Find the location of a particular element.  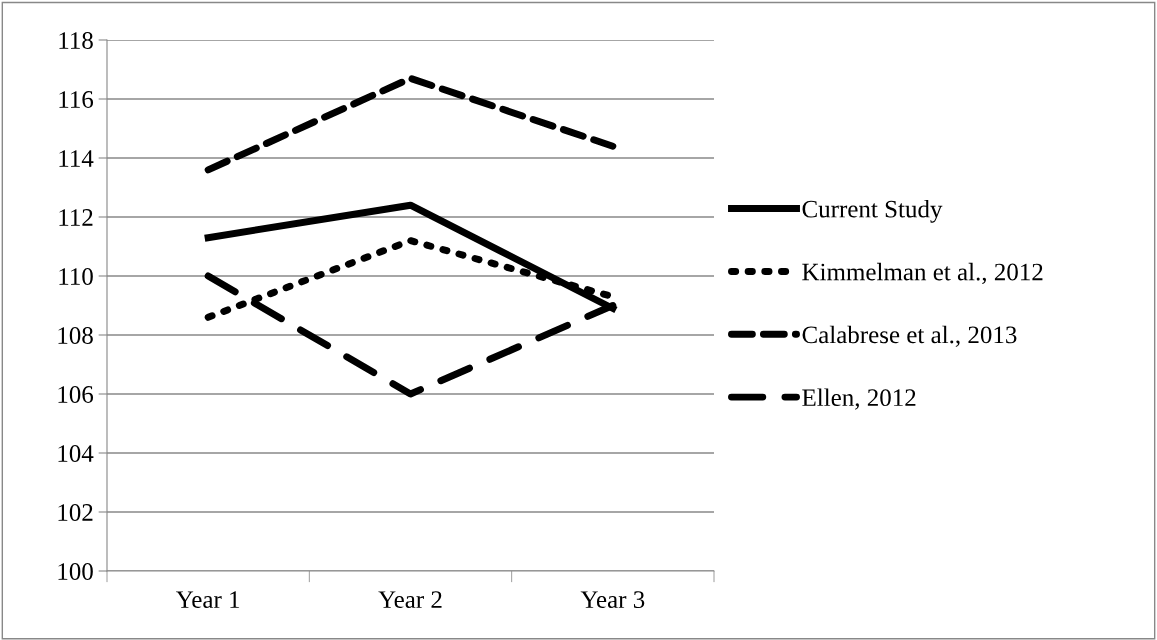

legend-label: Ellen, 2012 is located at coordinates (859, 399).